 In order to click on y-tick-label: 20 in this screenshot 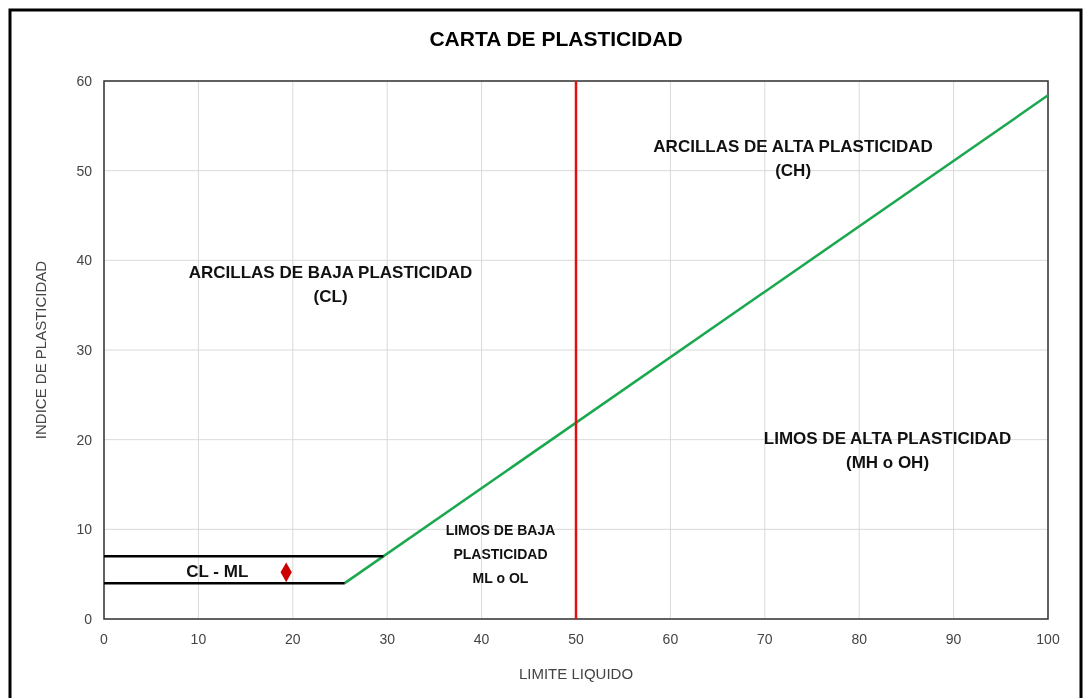, I will do `click(84, 439)`.